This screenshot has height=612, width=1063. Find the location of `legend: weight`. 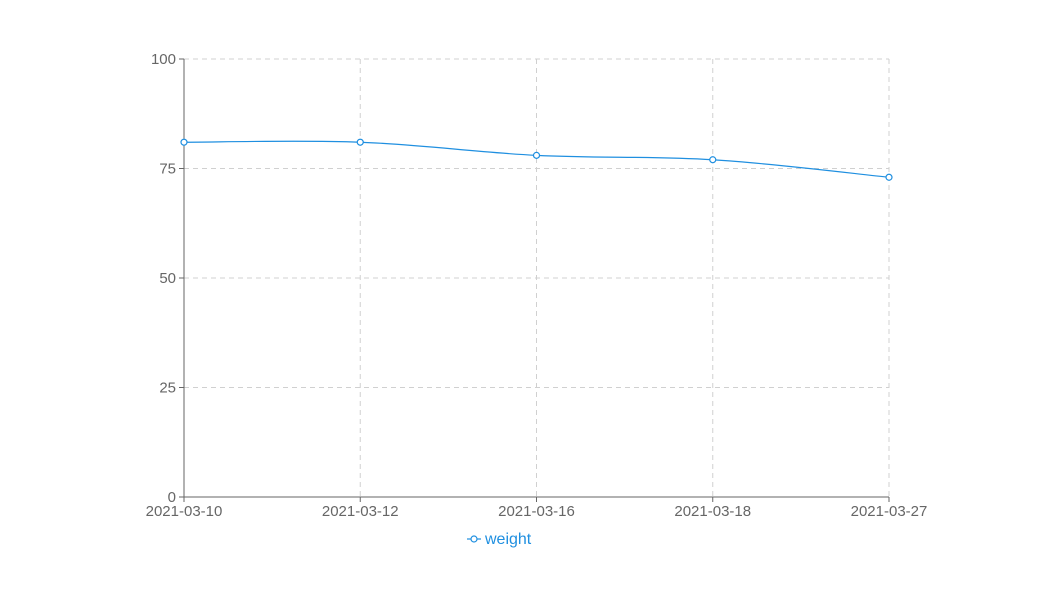

legend: weight is located at coordinates (499, 539).